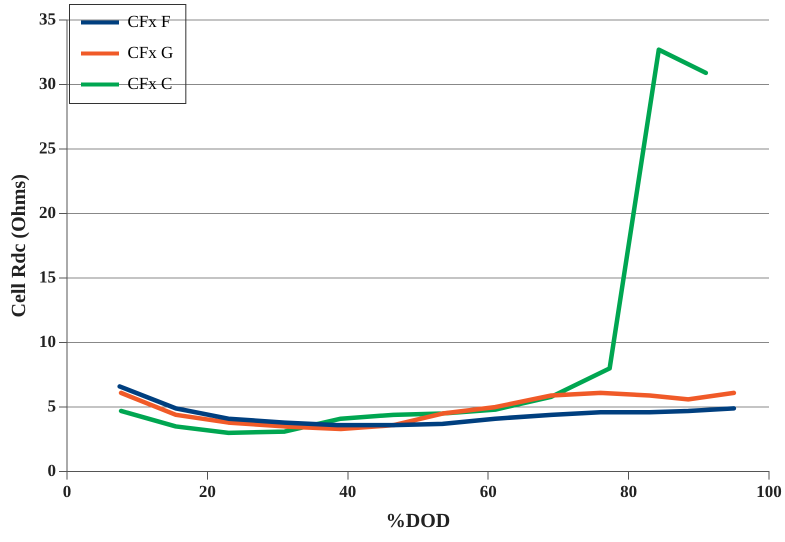 The width and height of the screenshot is (785, 542). I want to click on x-tick-label: 20, so click(207, 492).